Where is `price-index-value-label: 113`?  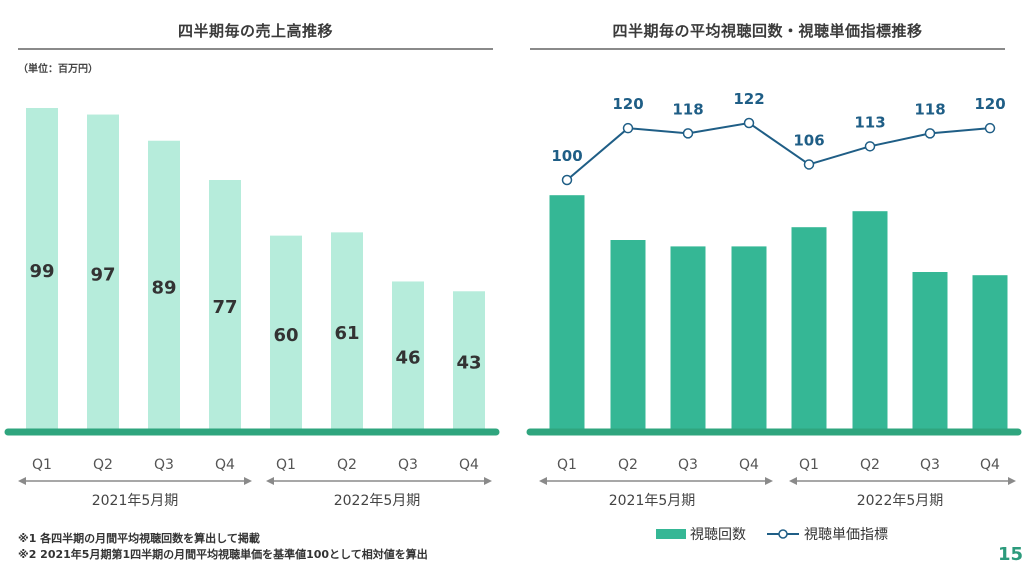
price-index-value-label: 113 is located at coordinates (869, 122).